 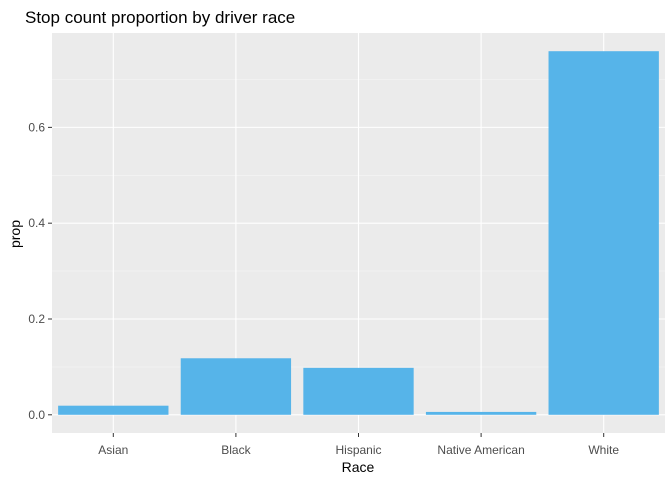 What do you see at coordinates (236, 386) in the screenshot?
I see `bar-black` at bounding box center [236, 386].